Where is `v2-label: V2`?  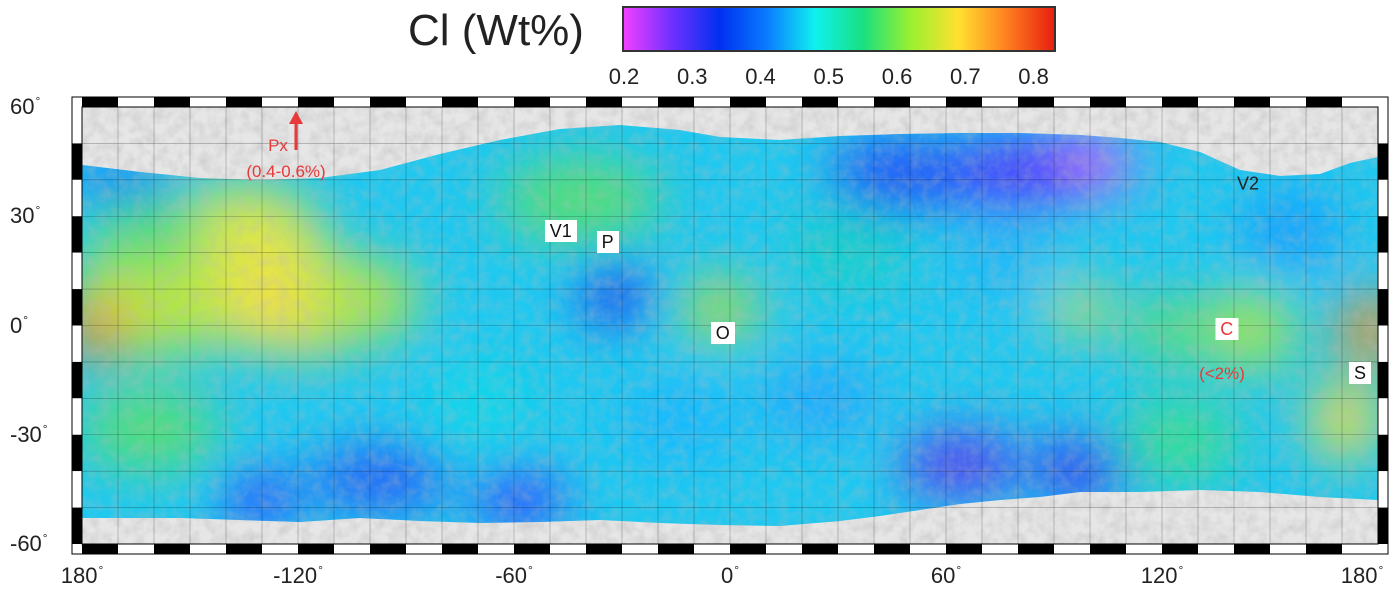 v2-label: V2 is located at coordinates (1248, 183).